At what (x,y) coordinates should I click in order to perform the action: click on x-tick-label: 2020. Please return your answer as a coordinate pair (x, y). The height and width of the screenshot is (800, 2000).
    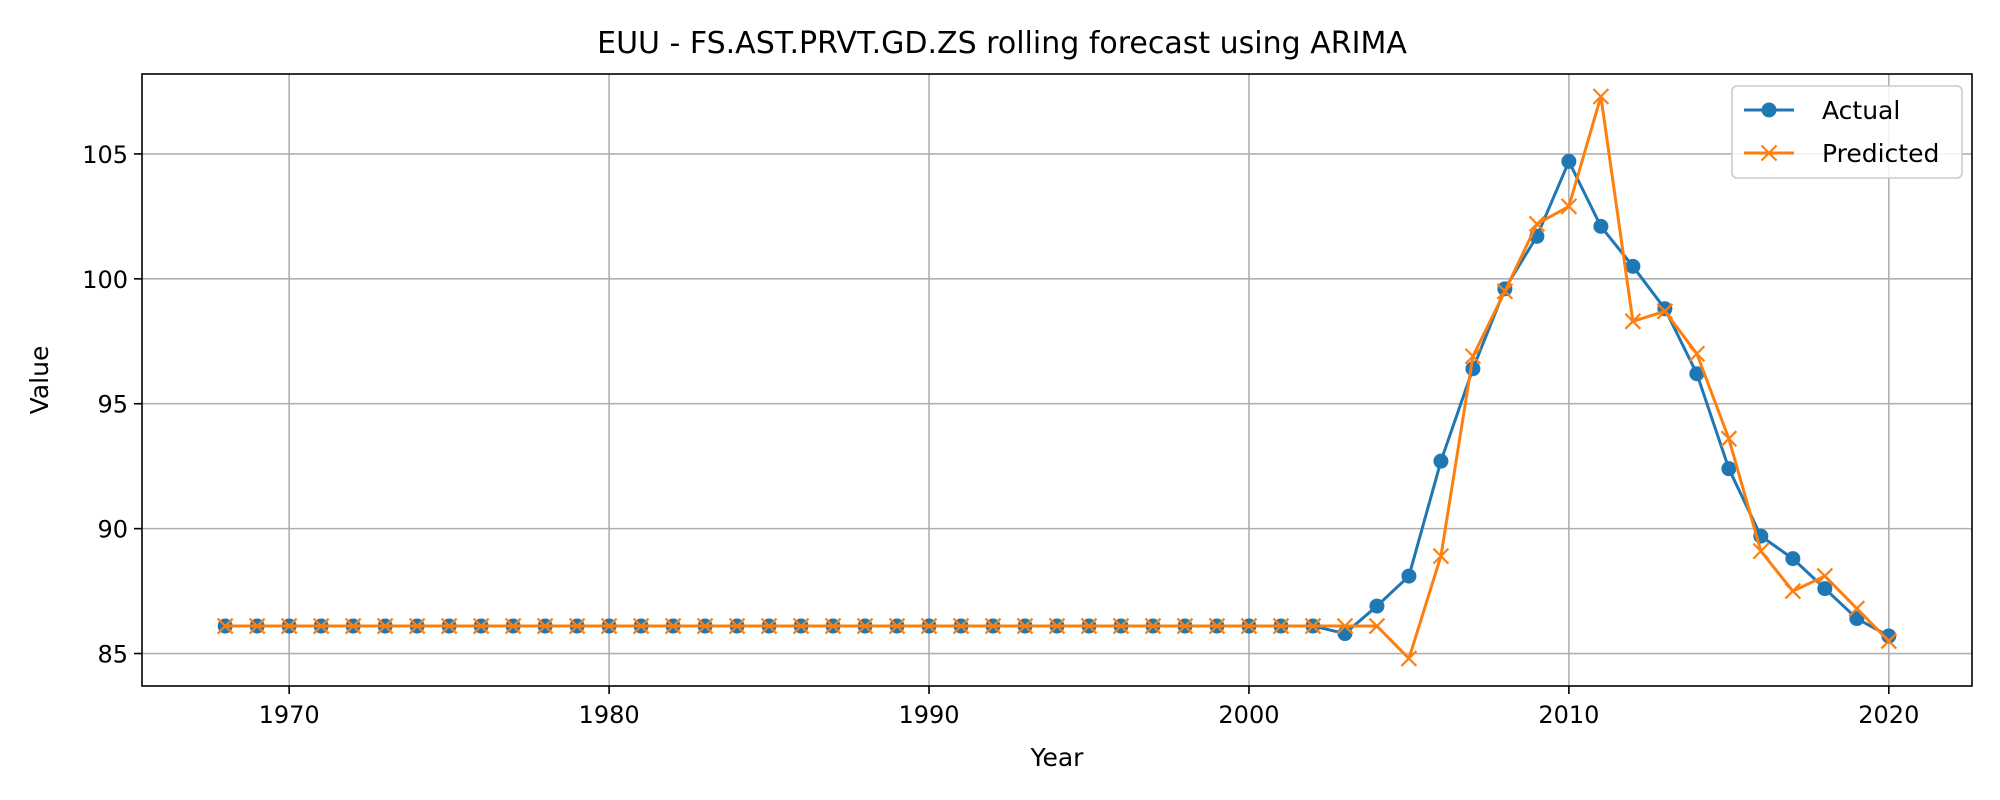
    Looking at the image, I should click on (1888, 715).